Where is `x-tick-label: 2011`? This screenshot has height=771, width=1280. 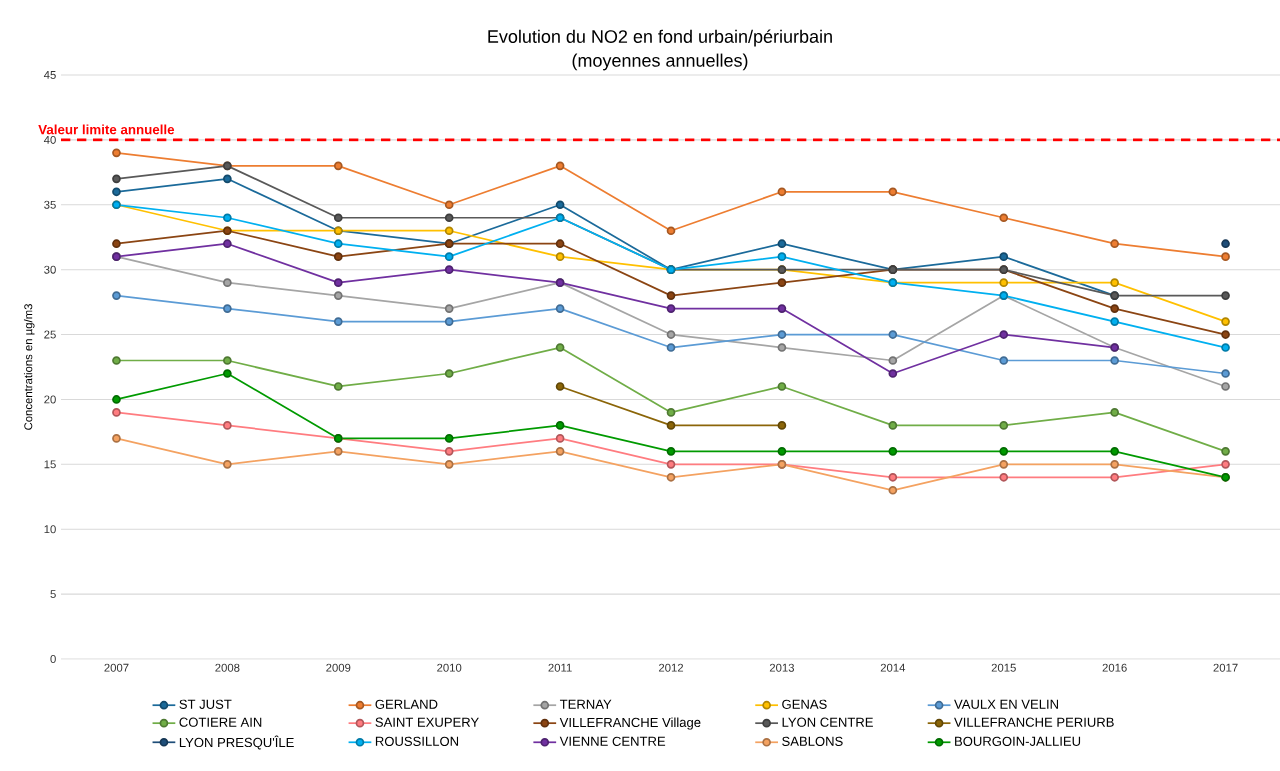
x-tick-label: 2011 is located at coordinates (560, 667).